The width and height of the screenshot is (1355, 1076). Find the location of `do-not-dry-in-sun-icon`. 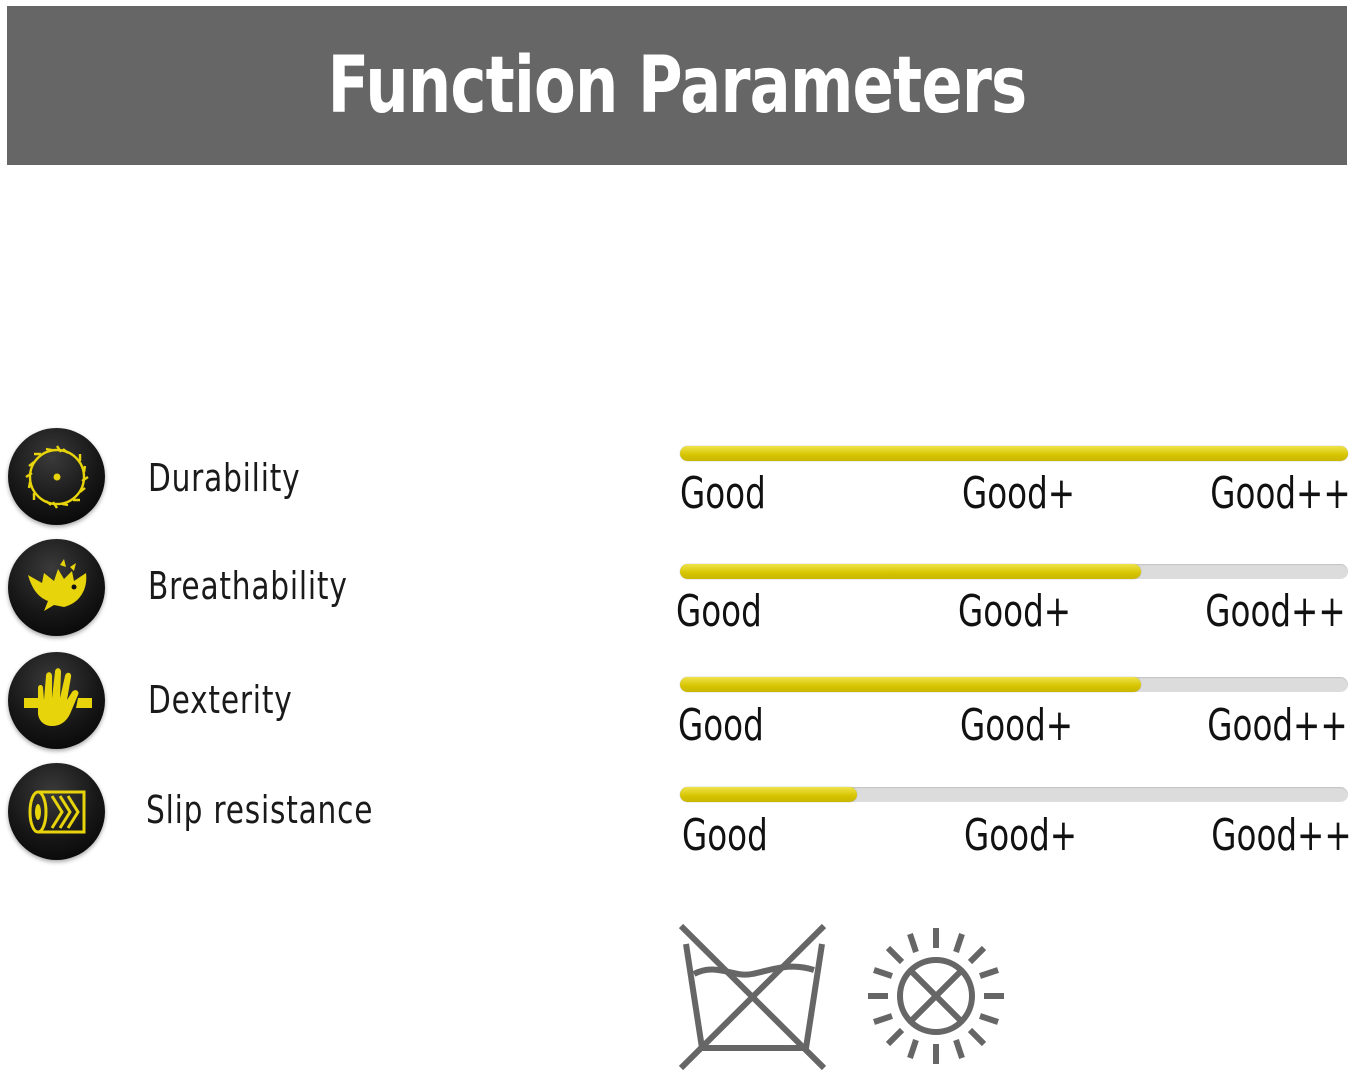

do-not-dry-in-sun-icon is located at coordinates (936, 996).